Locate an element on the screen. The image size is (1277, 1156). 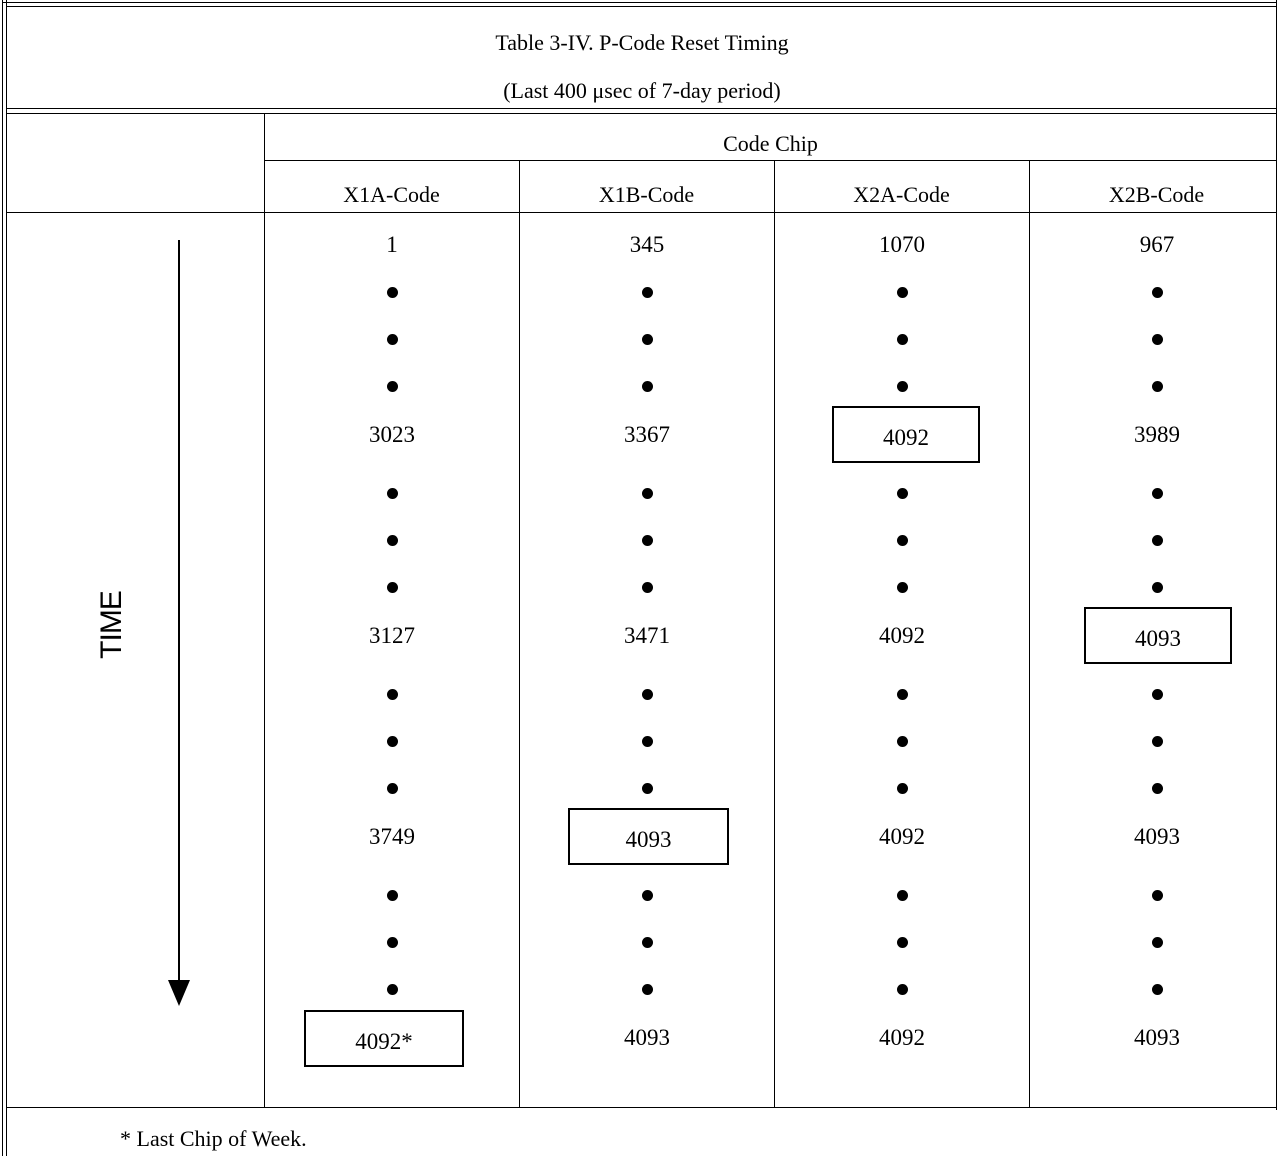
cell-r2-x1a: 3127 is located at coordinates (392, 635).